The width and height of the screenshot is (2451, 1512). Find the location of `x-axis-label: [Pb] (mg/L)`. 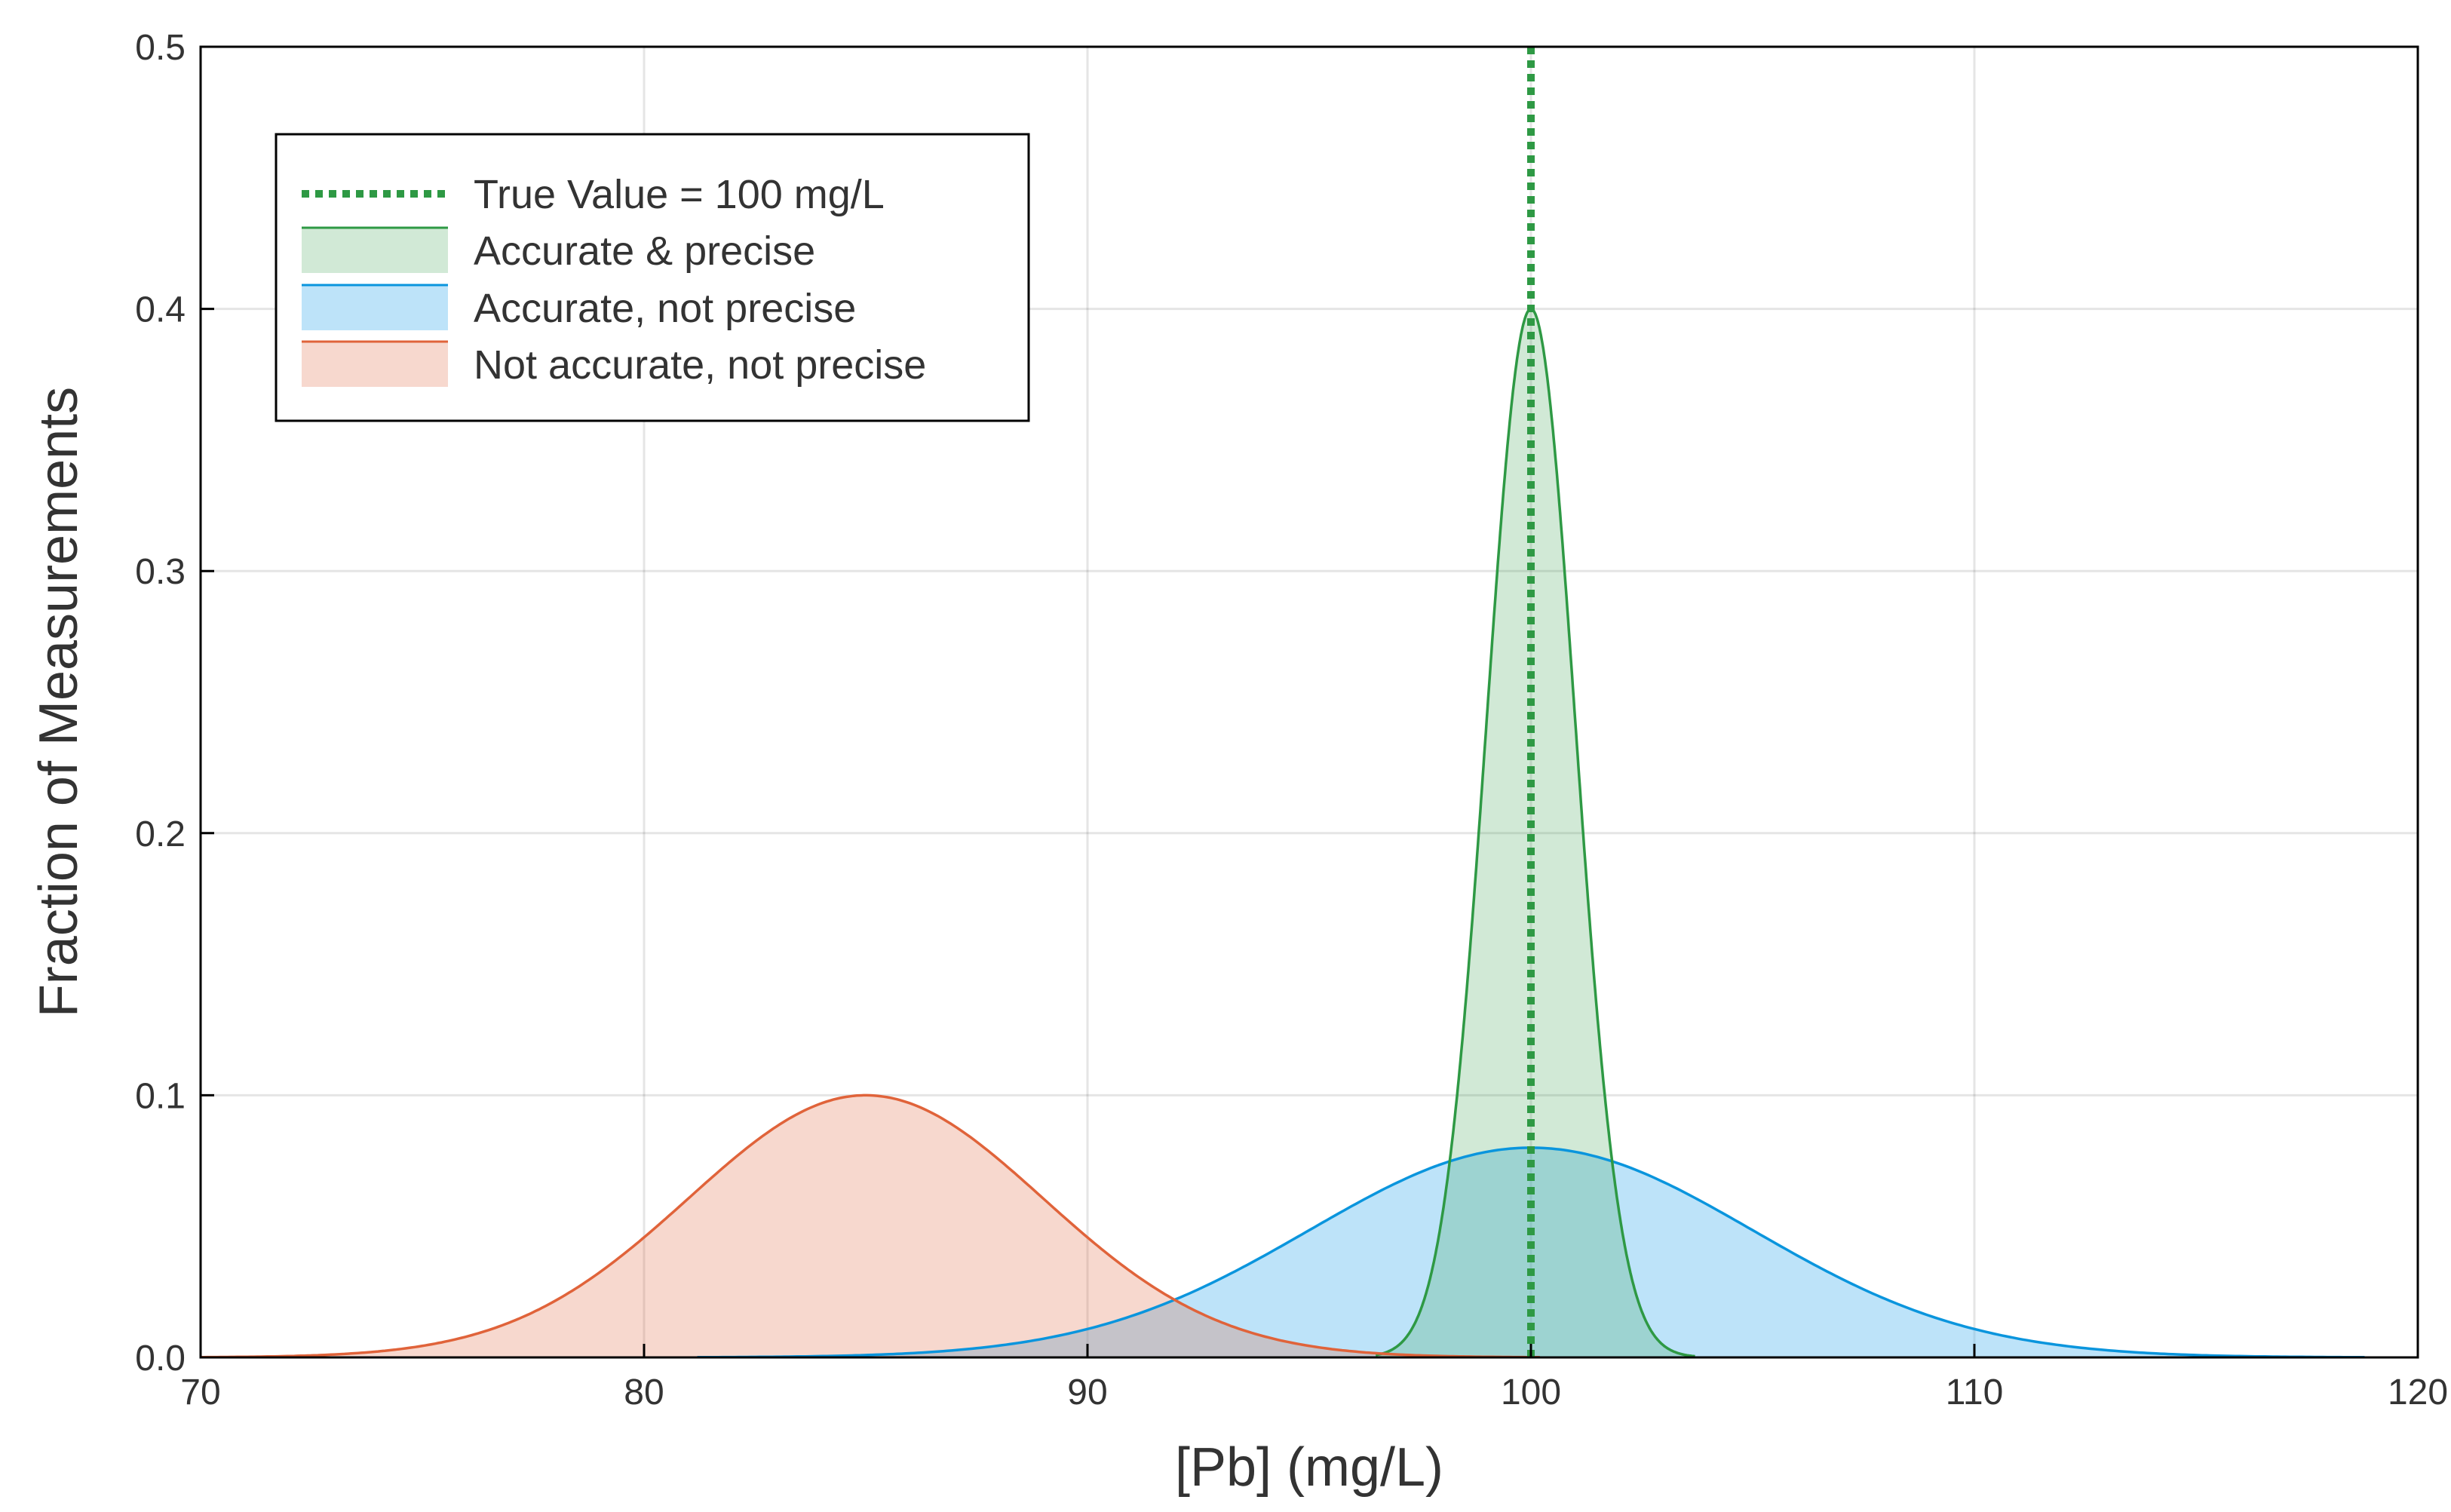

x-axis-label: [Pb] (mg/L) is located at coordinates (1309, 1467).